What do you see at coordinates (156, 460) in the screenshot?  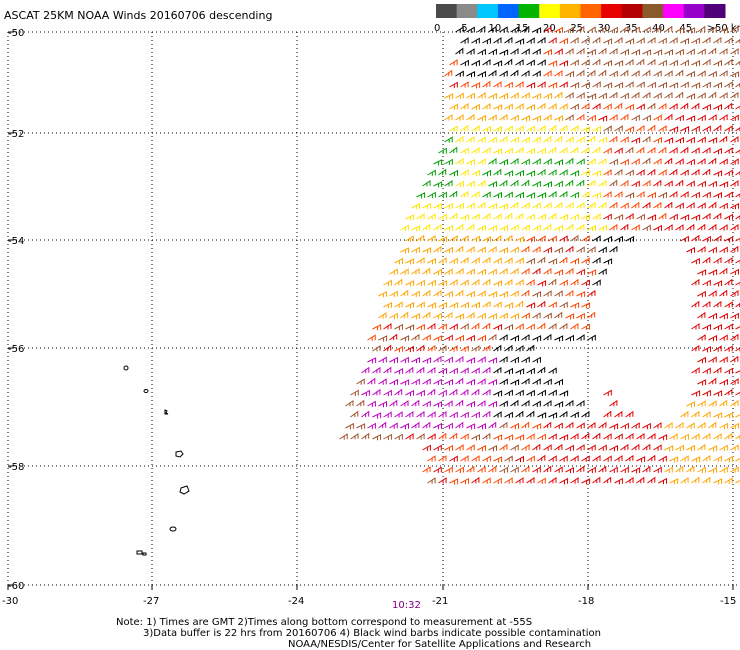 I see `island-outlines` at bounding box center [156, 460].